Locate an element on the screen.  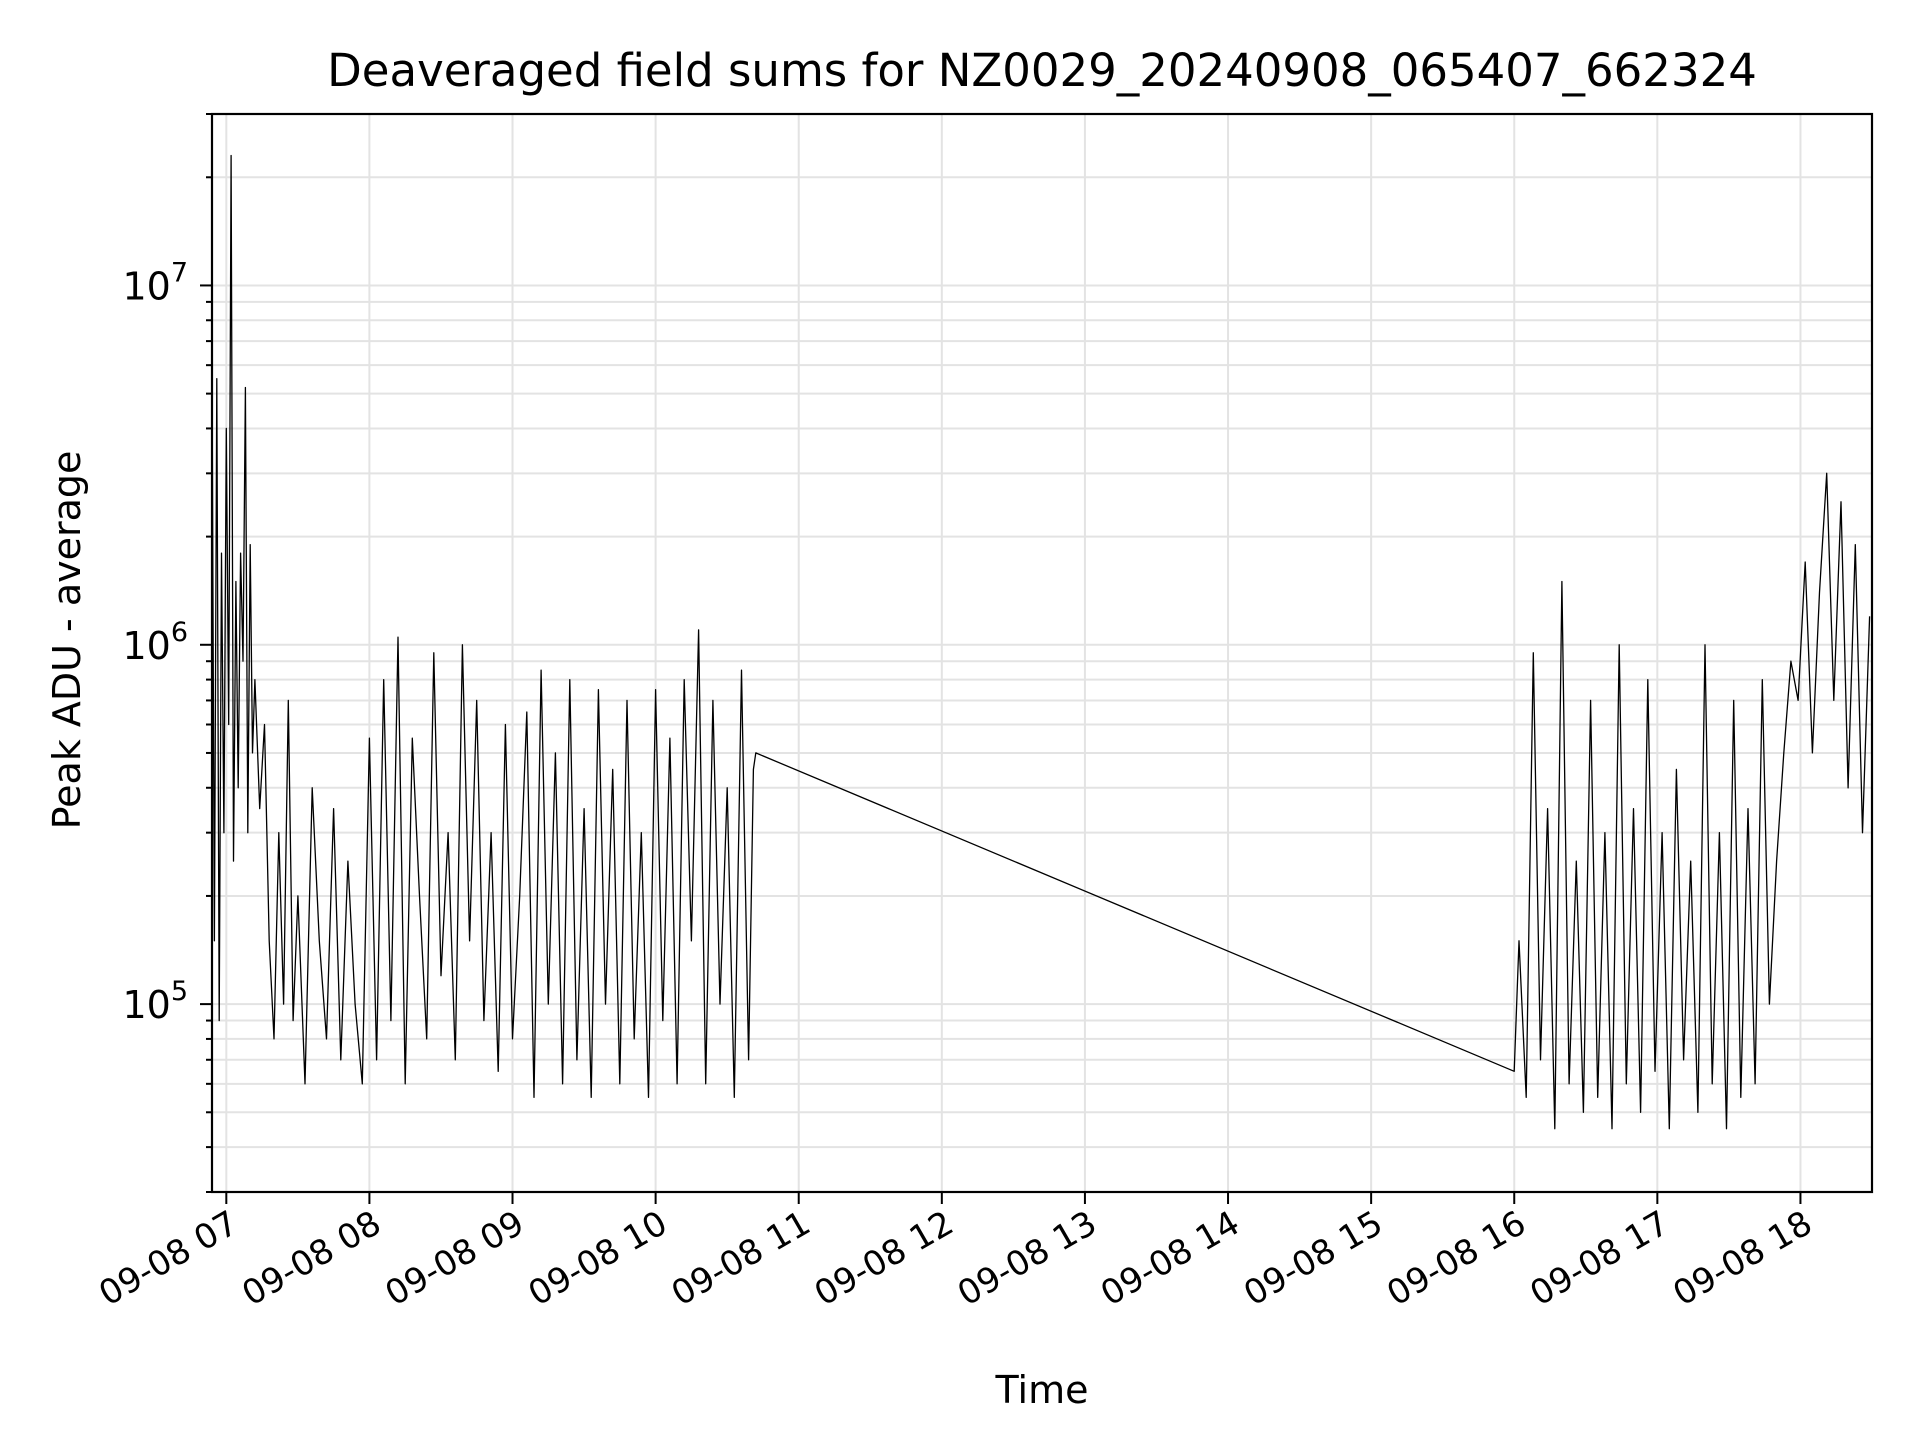
y-tick-label: 10⁷ is located at coordinates (155, 282).